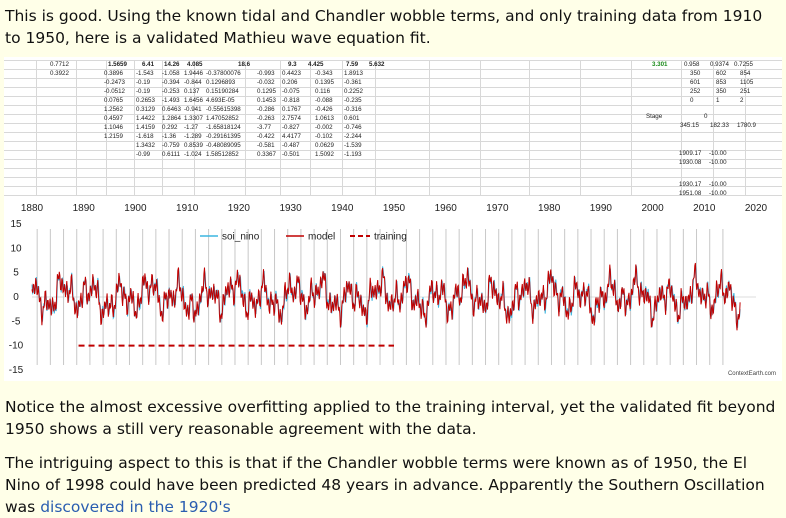  I want to click on stage-label: Stage, so click(654, 116).